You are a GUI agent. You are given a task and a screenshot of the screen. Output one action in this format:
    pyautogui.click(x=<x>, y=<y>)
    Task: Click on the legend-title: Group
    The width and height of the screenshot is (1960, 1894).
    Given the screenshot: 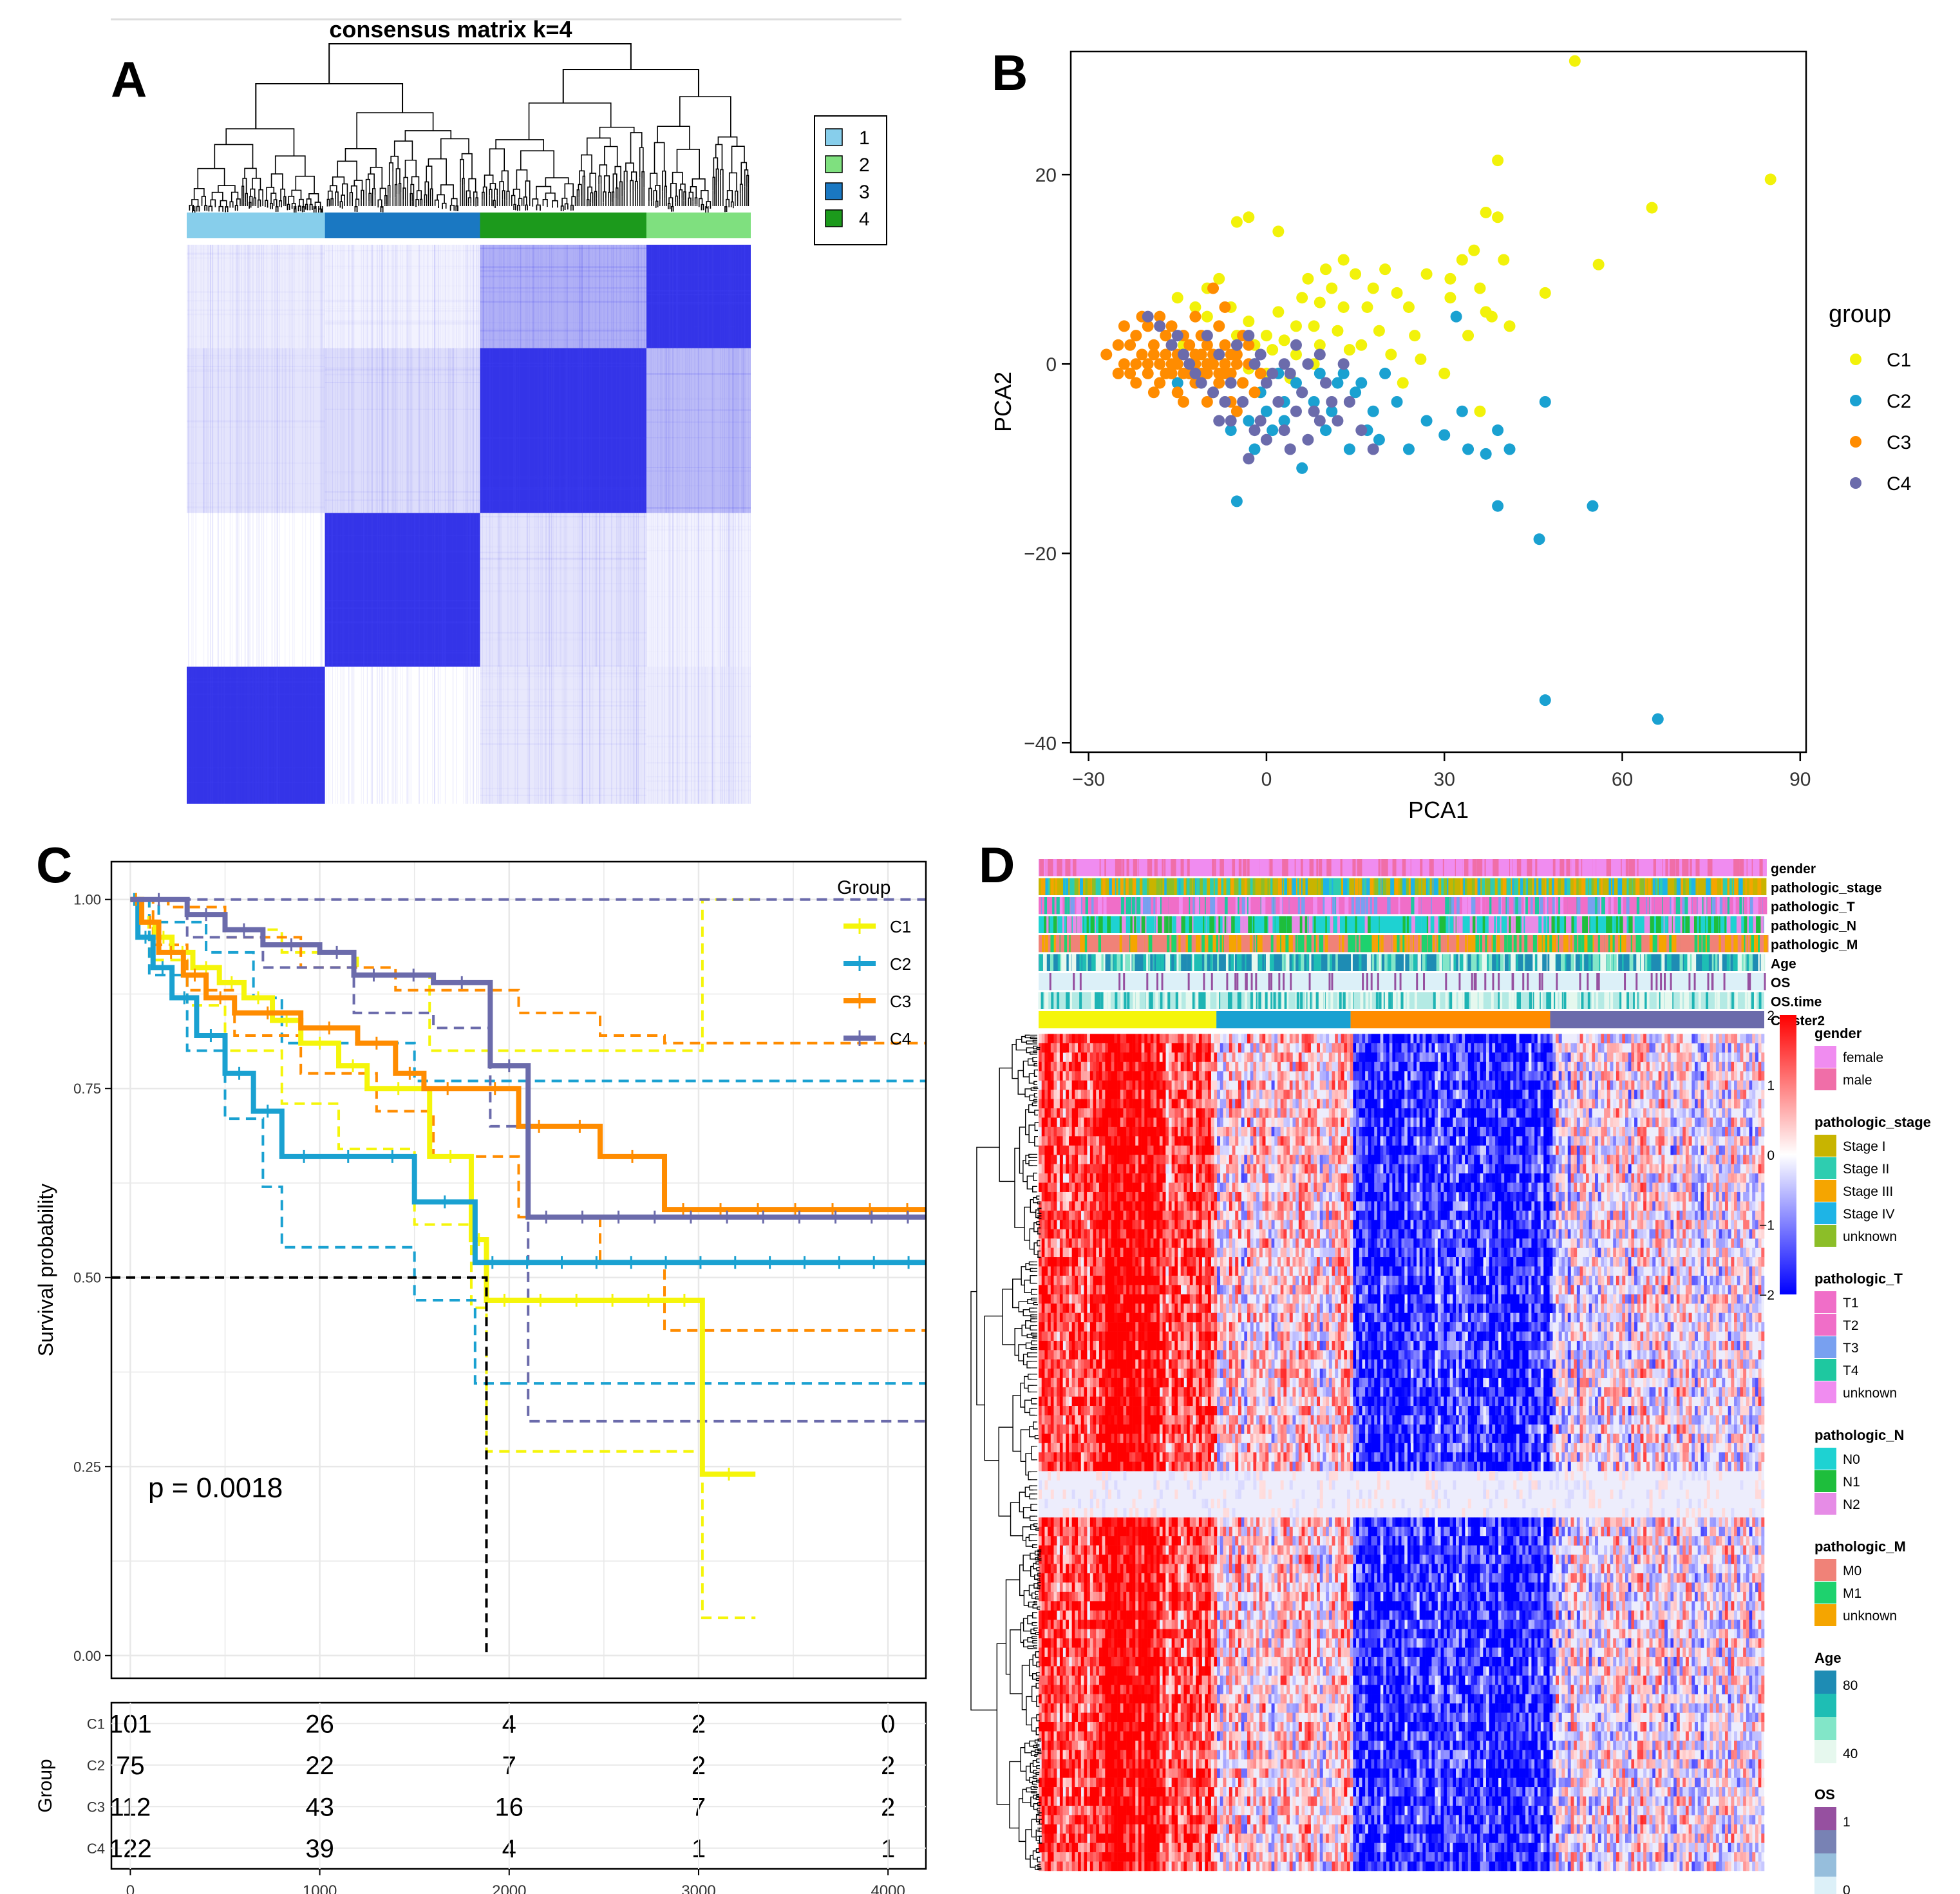 What is the action you would take?
    pyautogui.click(x=863, y=887)
    